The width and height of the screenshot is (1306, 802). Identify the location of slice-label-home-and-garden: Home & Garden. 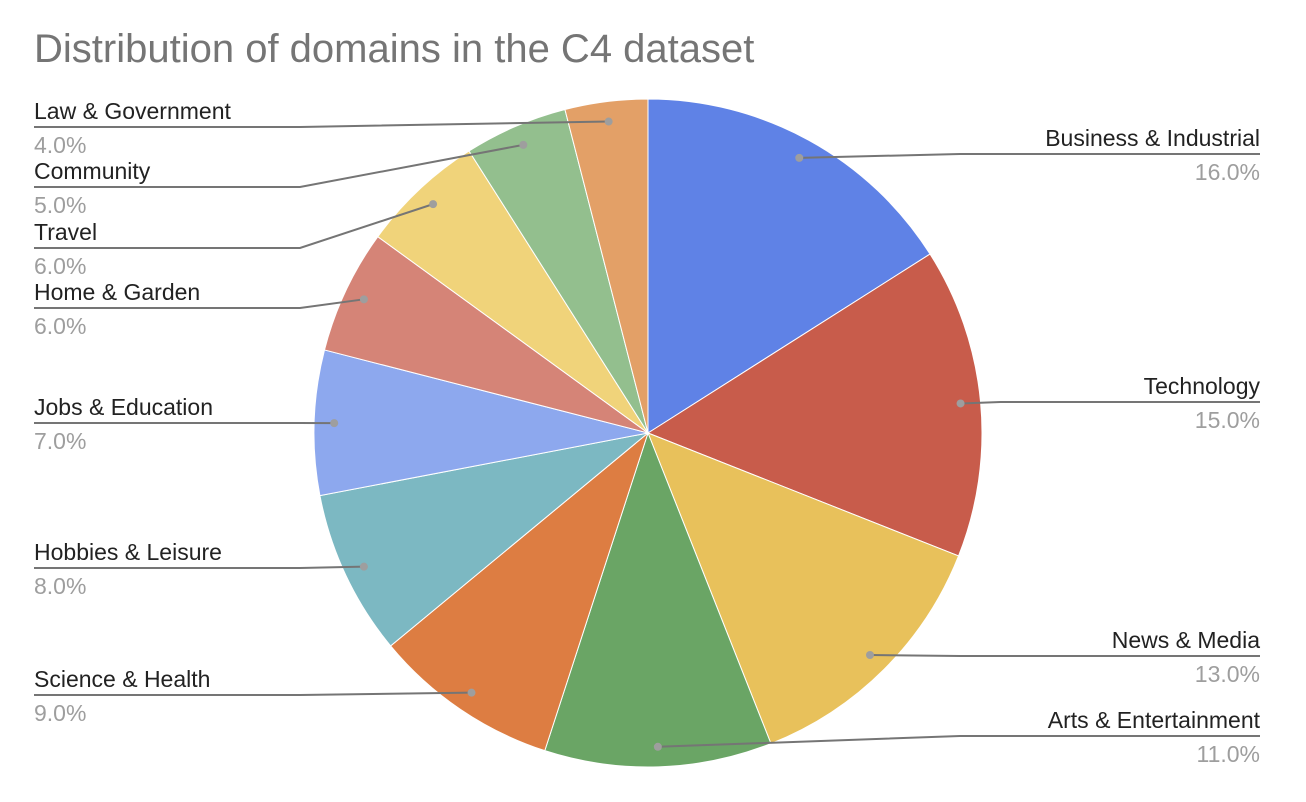
(117, 292).